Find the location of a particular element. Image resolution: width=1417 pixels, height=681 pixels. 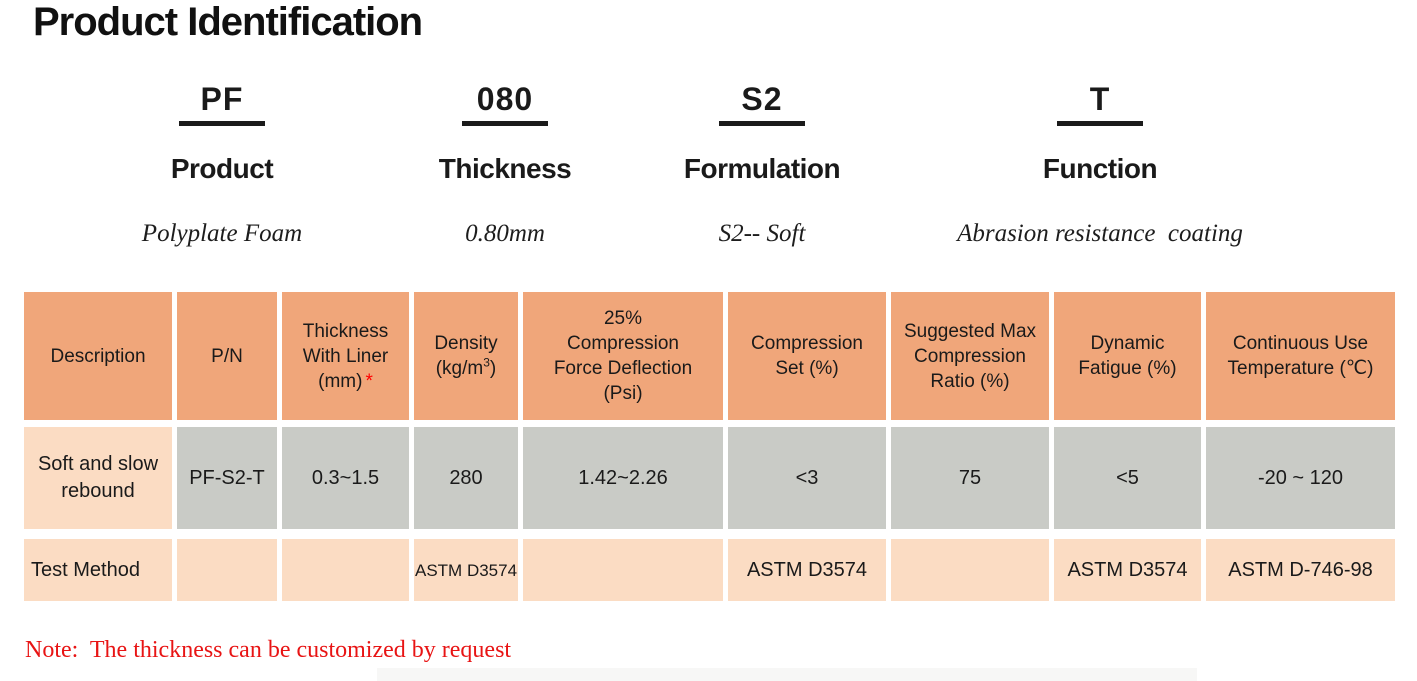

test-cell-part-number is located at coordinates (227, 570).